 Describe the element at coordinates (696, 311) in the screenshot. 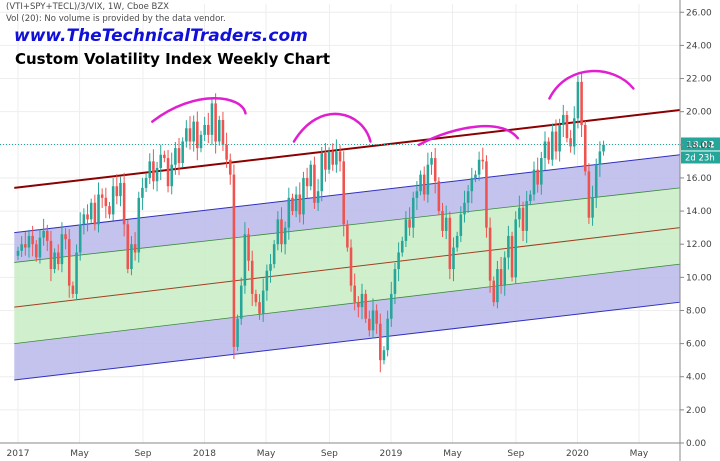

I see `y-tick-label: 8.00` at that location.